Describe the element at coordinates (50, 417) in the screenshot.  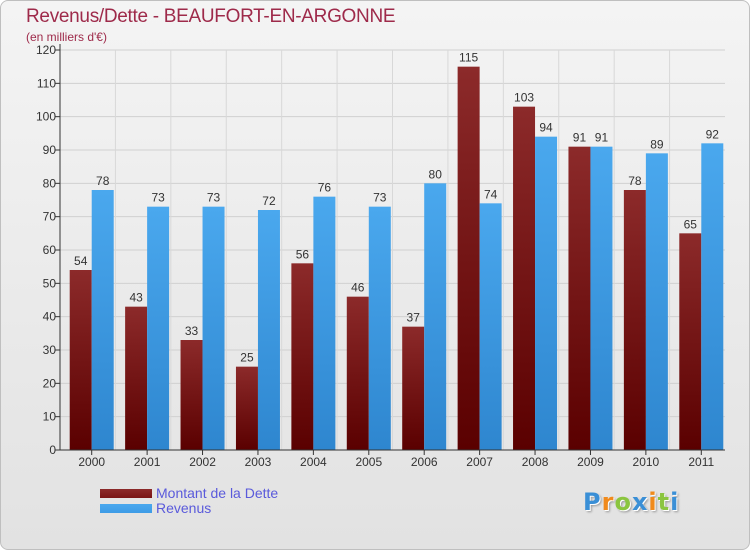
I see `y-tick-label: 10` at that location.